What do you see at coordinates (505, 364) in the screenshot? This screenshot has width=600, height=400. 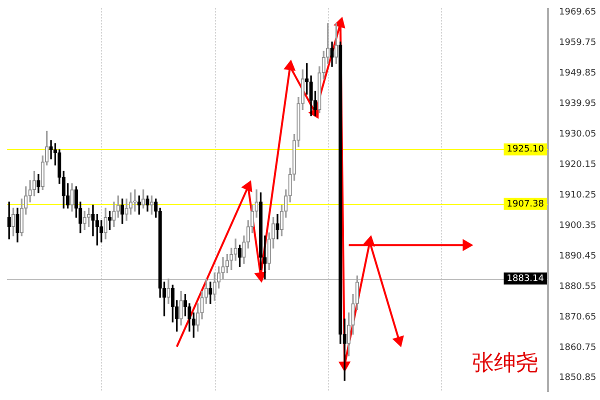 I see `annotation: 张绅尧` at bounding box center [505, 364].